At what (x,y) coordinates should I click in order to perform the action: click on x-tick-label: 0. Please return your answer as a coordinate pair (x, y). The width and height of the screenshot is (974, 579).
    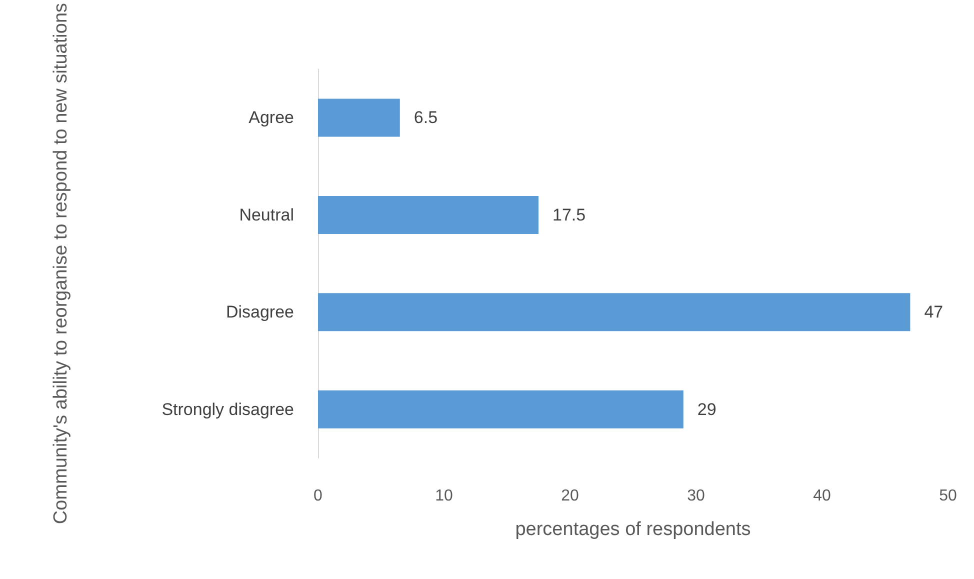
    Looking at the image, I should click on (318, 496).